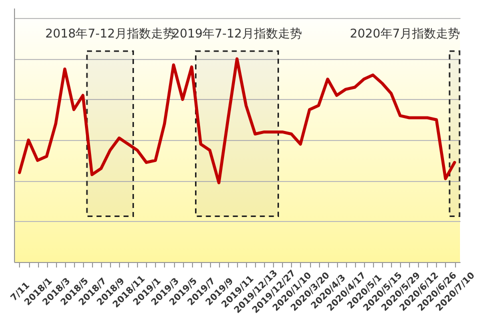 This screenshot has height=320, width=480. Describe the element at coordinates (110, 33) in the screenshot. I see `band-label: 2018年7-12月指数走势` at that location.